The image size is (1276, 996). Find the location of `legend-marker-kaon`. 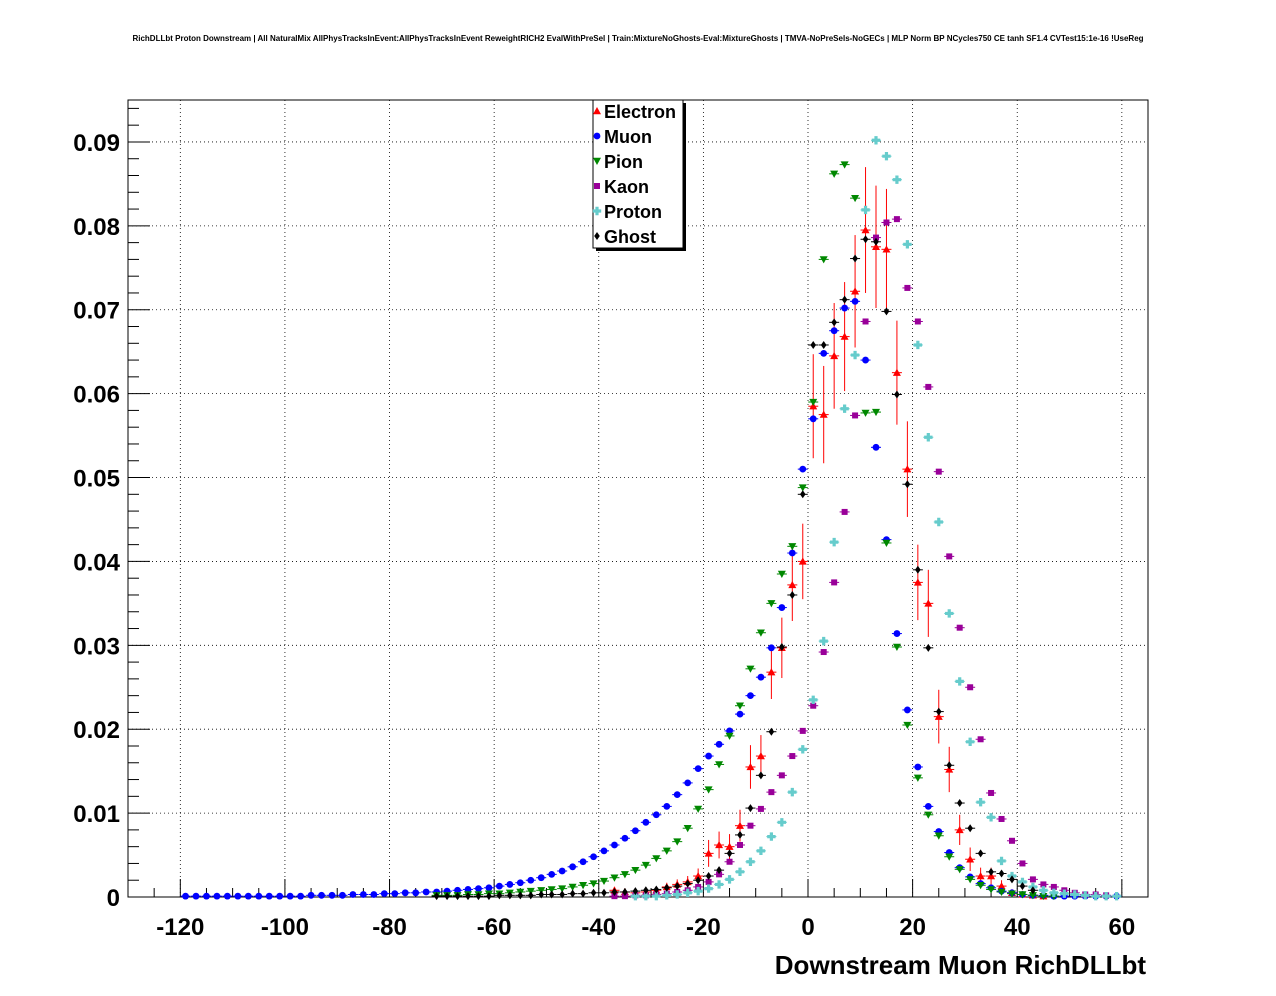

legend-marker-kaon is located at coordinates (597, 186).